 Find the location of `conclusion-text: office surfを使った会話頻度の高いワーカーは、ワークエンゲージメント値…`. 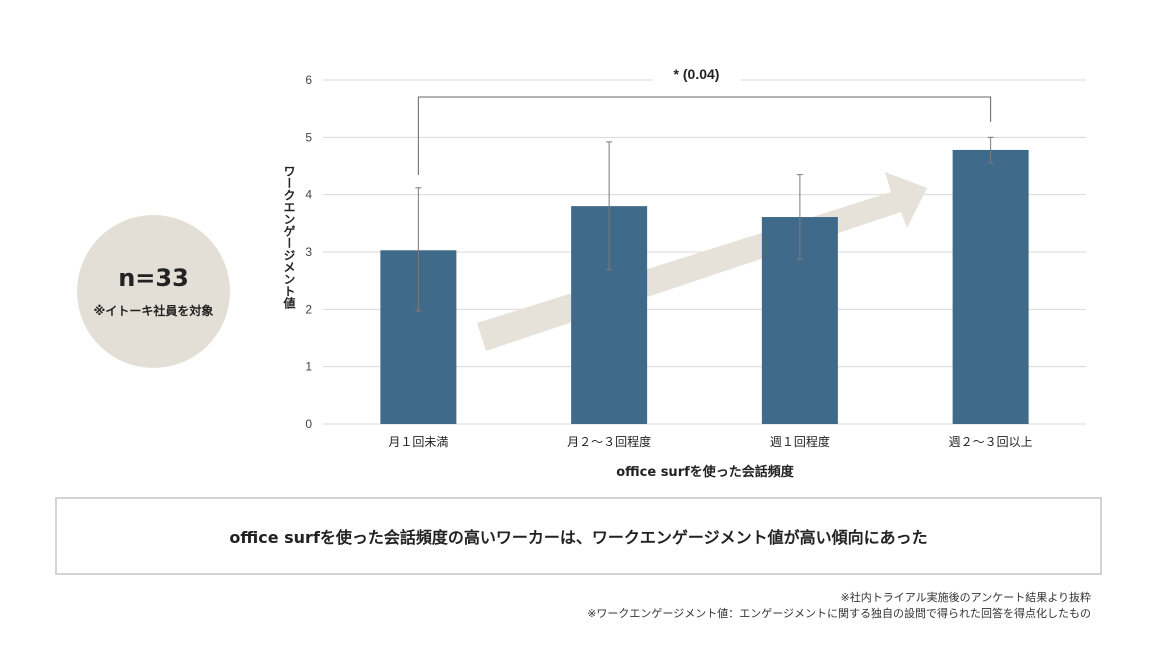

conclusion-text: office surfを使った会話頻度の高いワーカーは、ワークエンゲージメント値… is located at coordinates (578, 537).